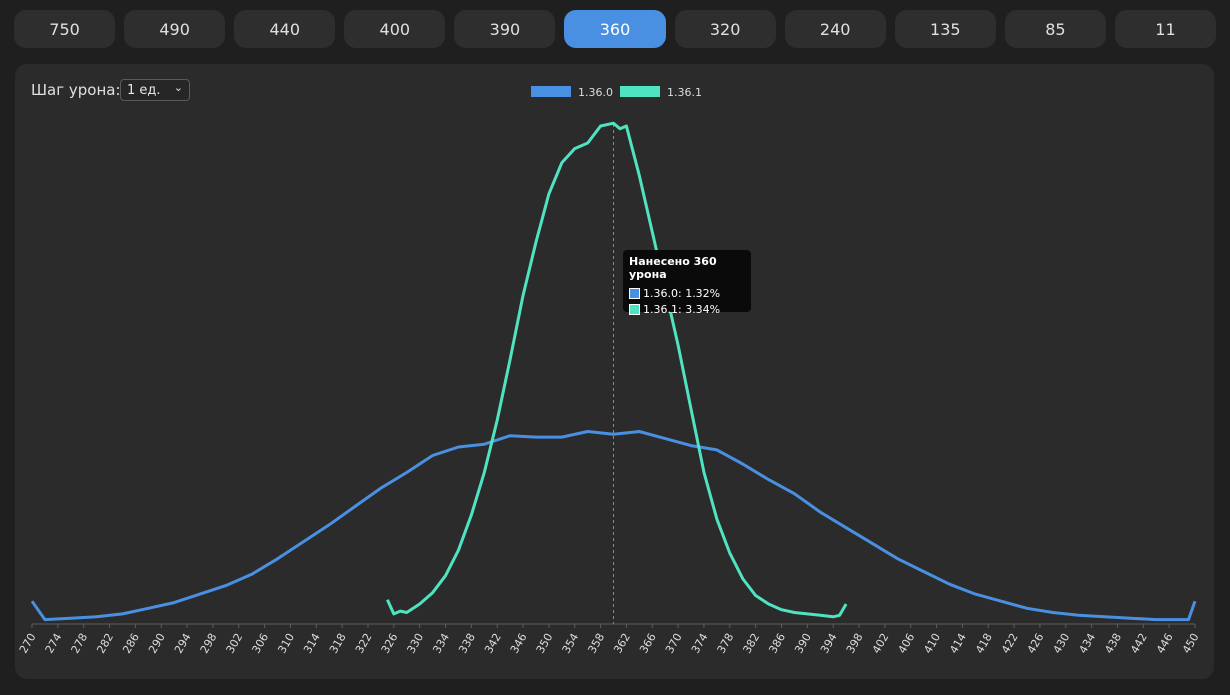 Image resolution: width=1230 pixels, height=695 pixels. What do you see at coordinates (945, 29) in the screenshot?
I see `tab-135: 135` at bounding box center [945, 29].